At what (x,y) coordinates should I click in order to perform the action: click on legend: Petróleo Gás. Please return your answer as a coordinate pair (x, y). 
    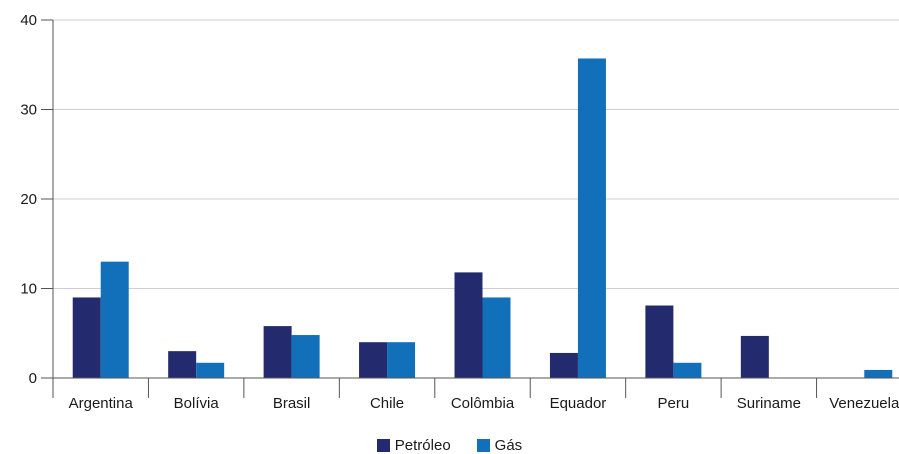
    Looking at the image, I should click on (449, 445).